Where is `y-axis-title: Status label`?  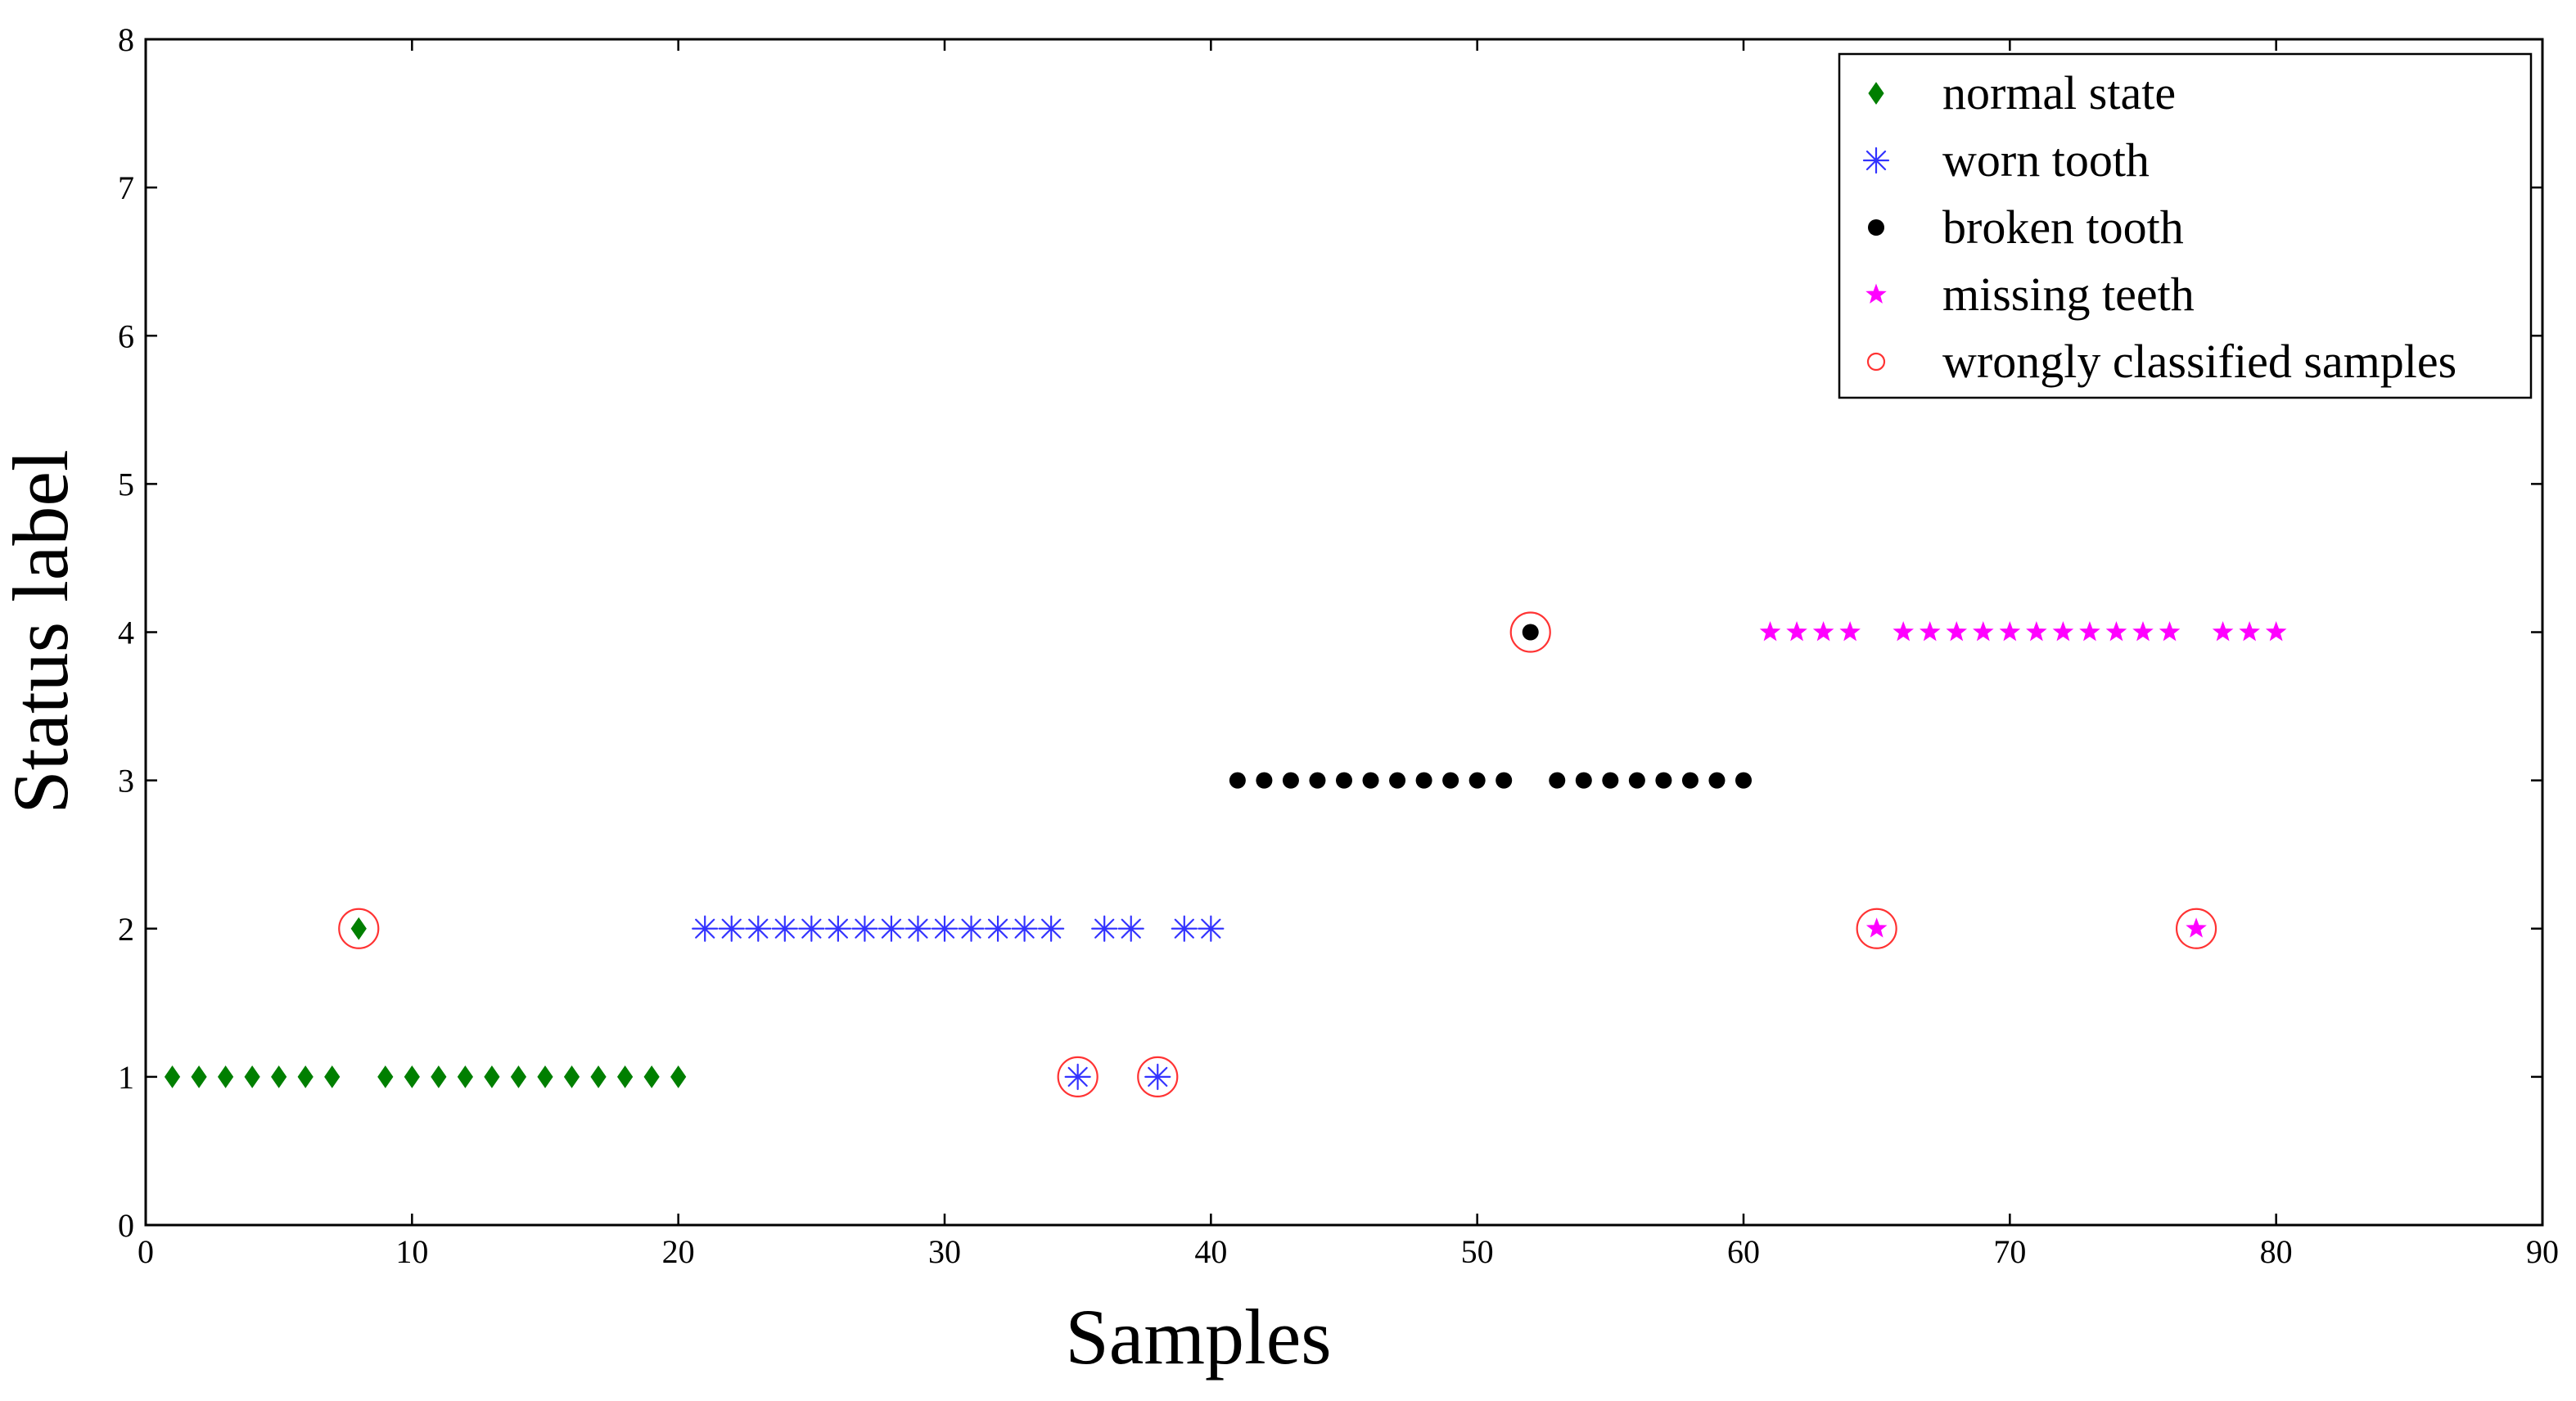 y-axis-title: Status label is located at coordinates (42, 631).